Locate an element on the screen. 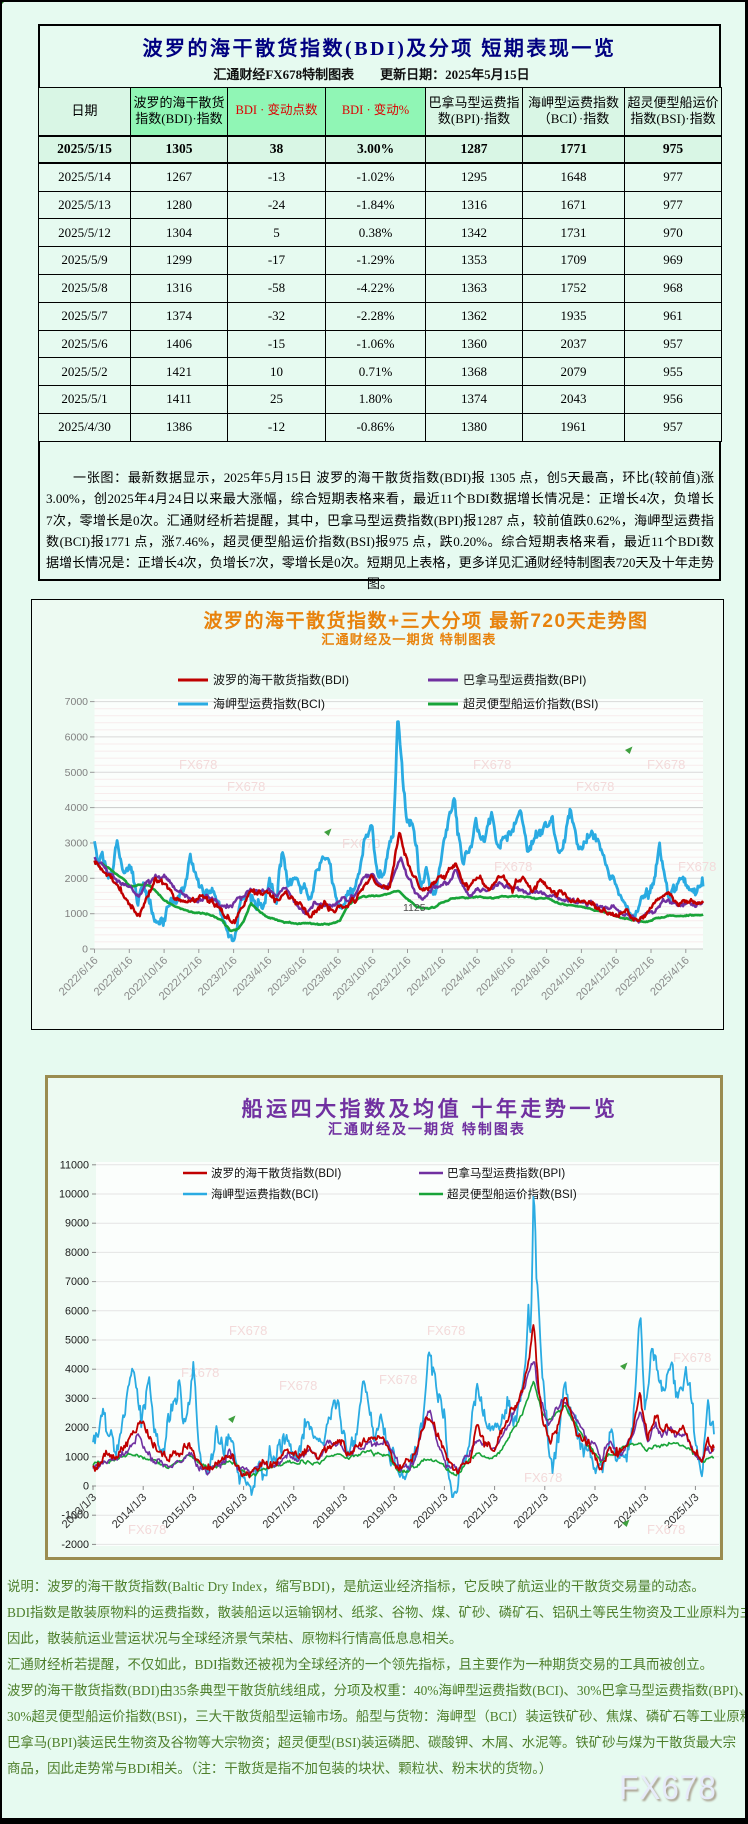 The image size is (748, 1824). svg-text: 8000 is located at coordinates (77, 1253).